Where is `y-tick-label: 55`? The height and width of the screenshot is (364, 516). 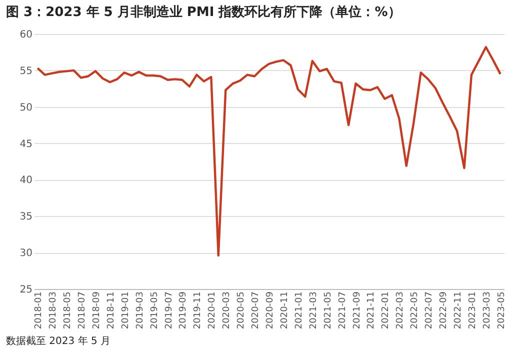 y-tick-label: 55 is located at coordinates (26, 71).